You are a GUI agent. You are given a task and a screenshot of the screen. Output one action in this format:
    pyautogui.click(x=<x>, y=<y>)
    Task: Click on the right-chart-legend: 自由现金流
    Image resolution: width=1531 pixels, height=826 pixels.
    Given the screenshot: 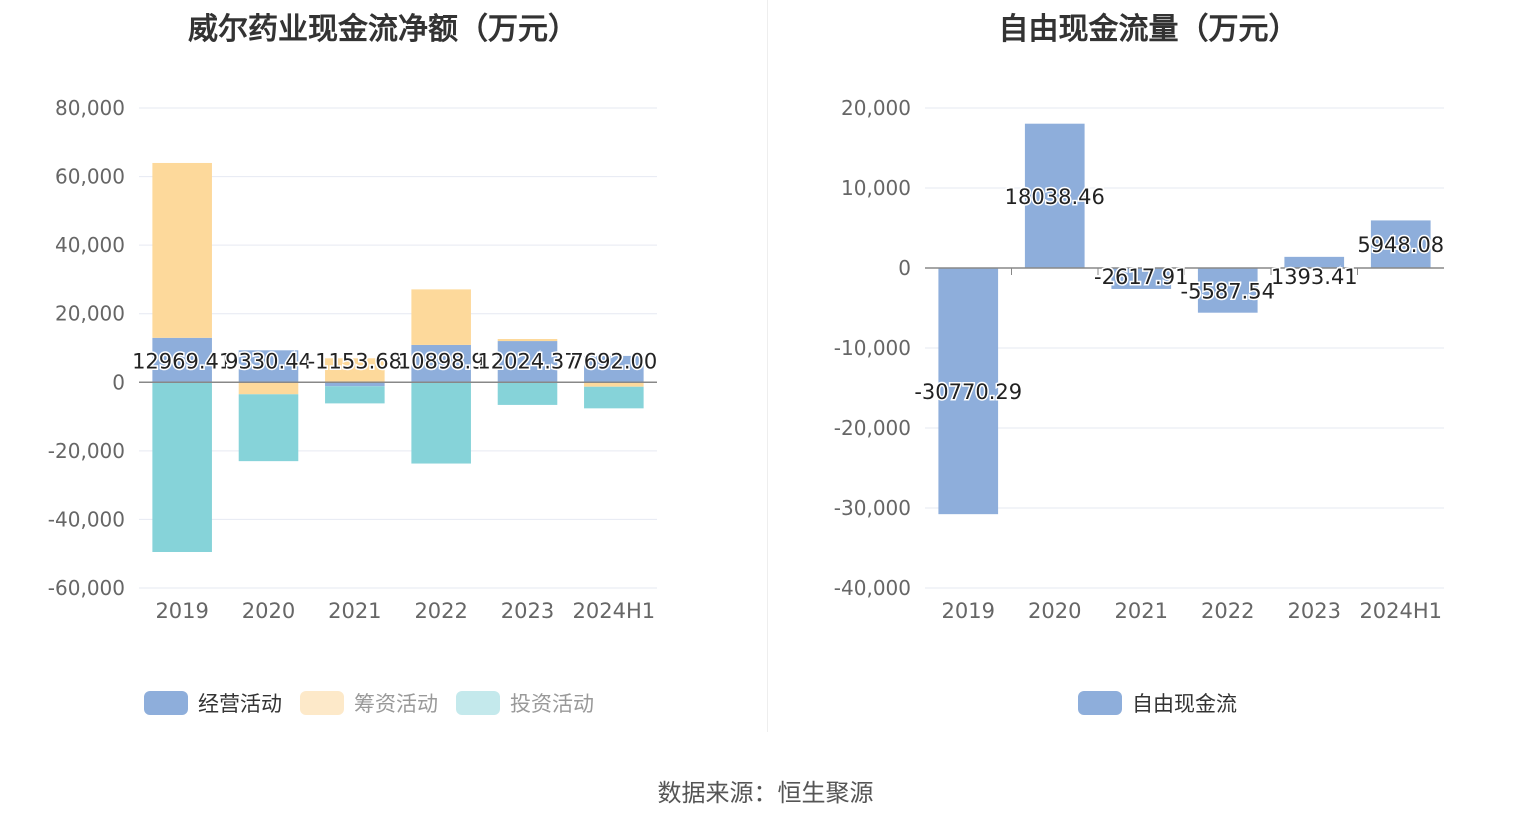 What is the action you would take?
    pyautogui.click(x=1157, y=703)
    